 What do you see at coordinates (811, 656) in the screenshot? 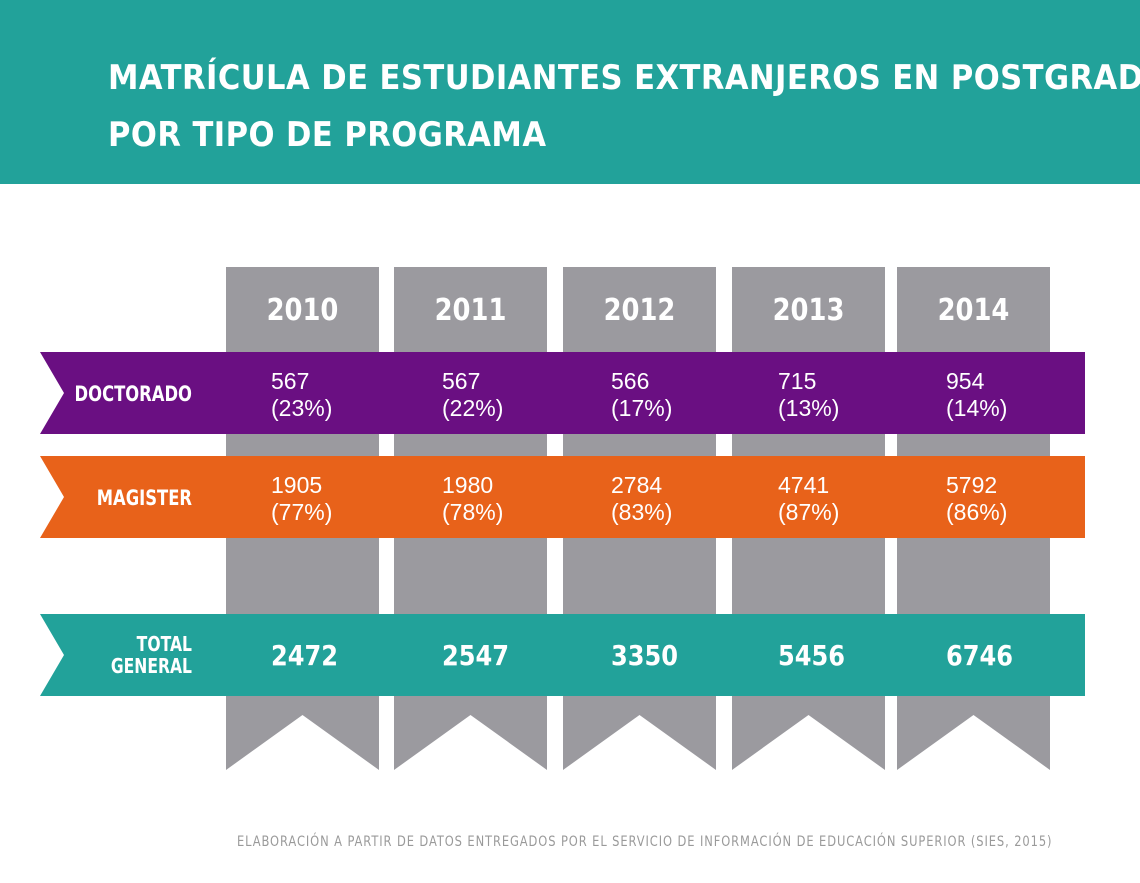
I see `cell-value-total-general-2013: 5456` at bounding box center [811, 656].